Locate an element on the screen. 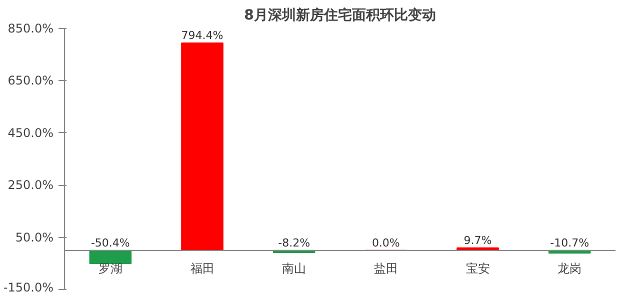 This screenshot has width=630, height=300. x-tick-label: 龙岗 is located at coordinates (570, 268).